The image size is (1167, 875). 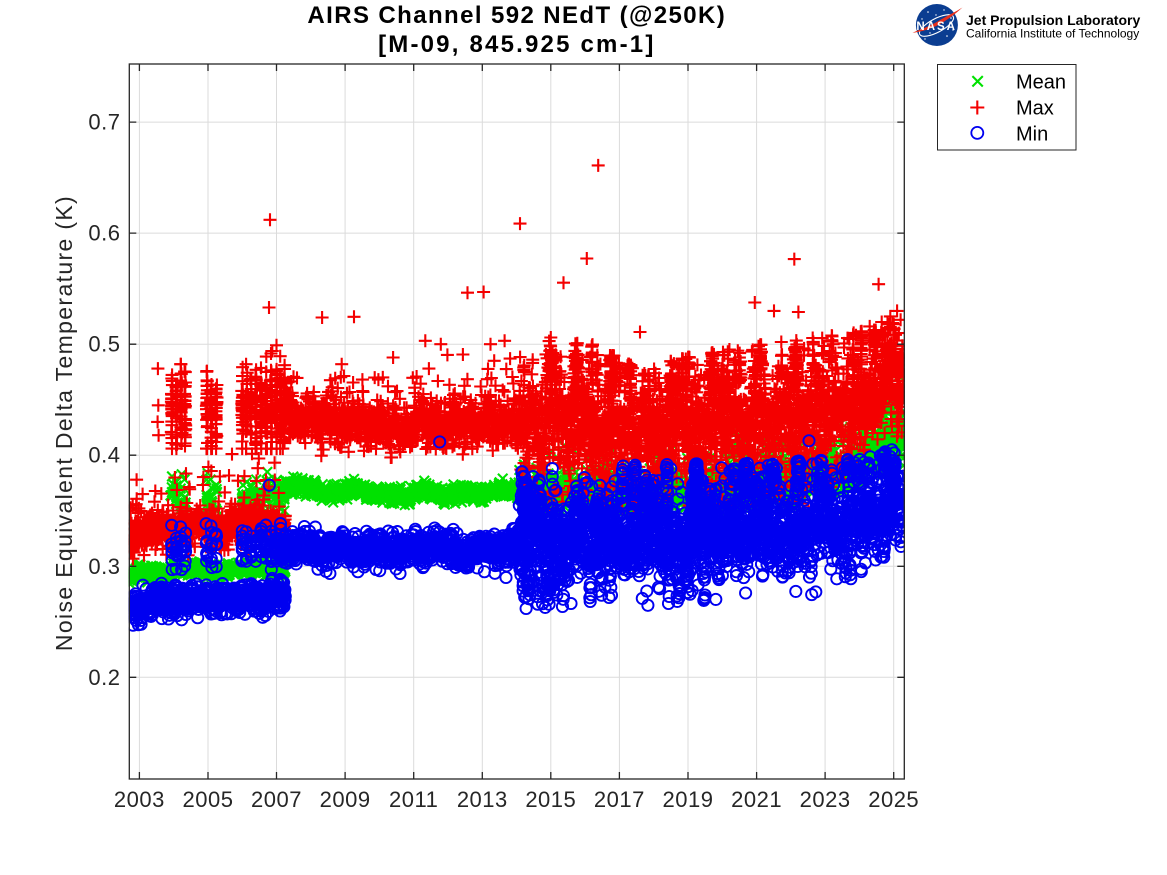 I want to click on svg-text: Max, so click(x=1035, y=109).